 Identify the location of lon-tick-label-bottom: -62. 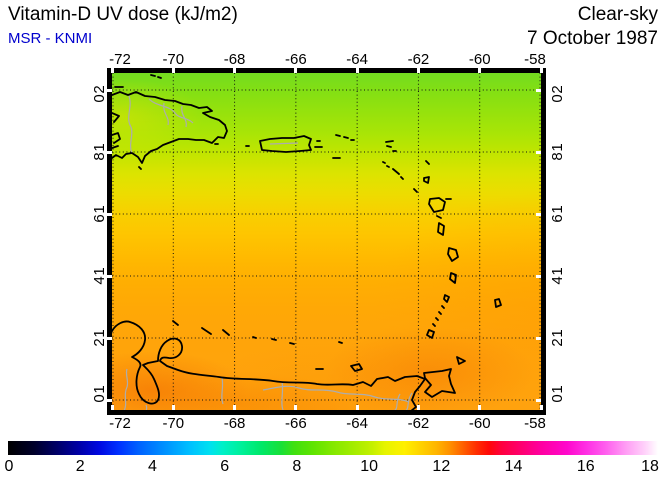
(418, 423).